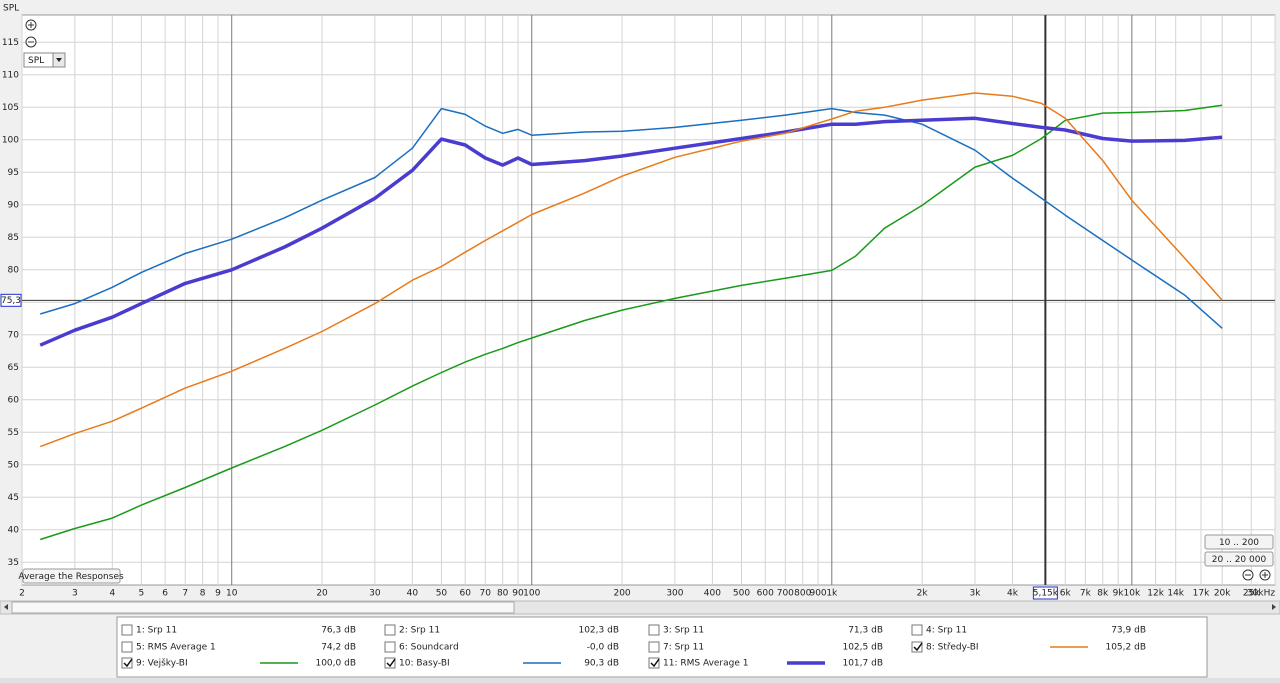 The height and width of the screenshot is (683, 1280). Describe the element at coordinates (603, 648) in the screenshot. I see `legend-reading: -0,0 dB` at that location.